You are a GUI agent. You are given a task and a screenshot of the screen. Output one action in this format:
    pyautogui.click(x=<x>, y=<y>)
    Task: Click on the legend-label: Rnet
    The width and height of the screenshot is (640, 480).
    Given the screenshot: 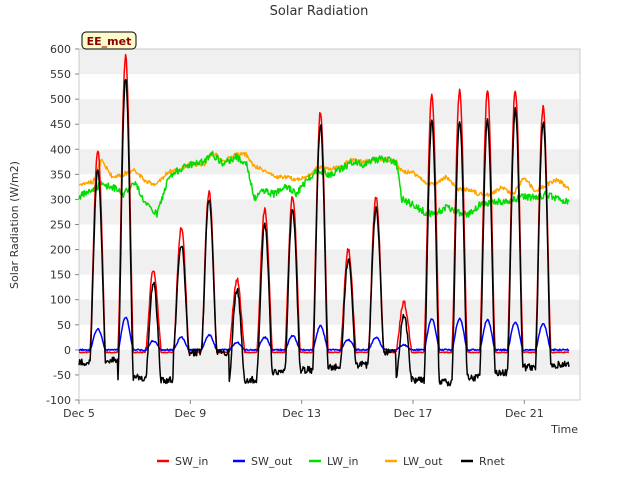 What is the action you would take?
    pyautogui.click(x=492, y=461)
    